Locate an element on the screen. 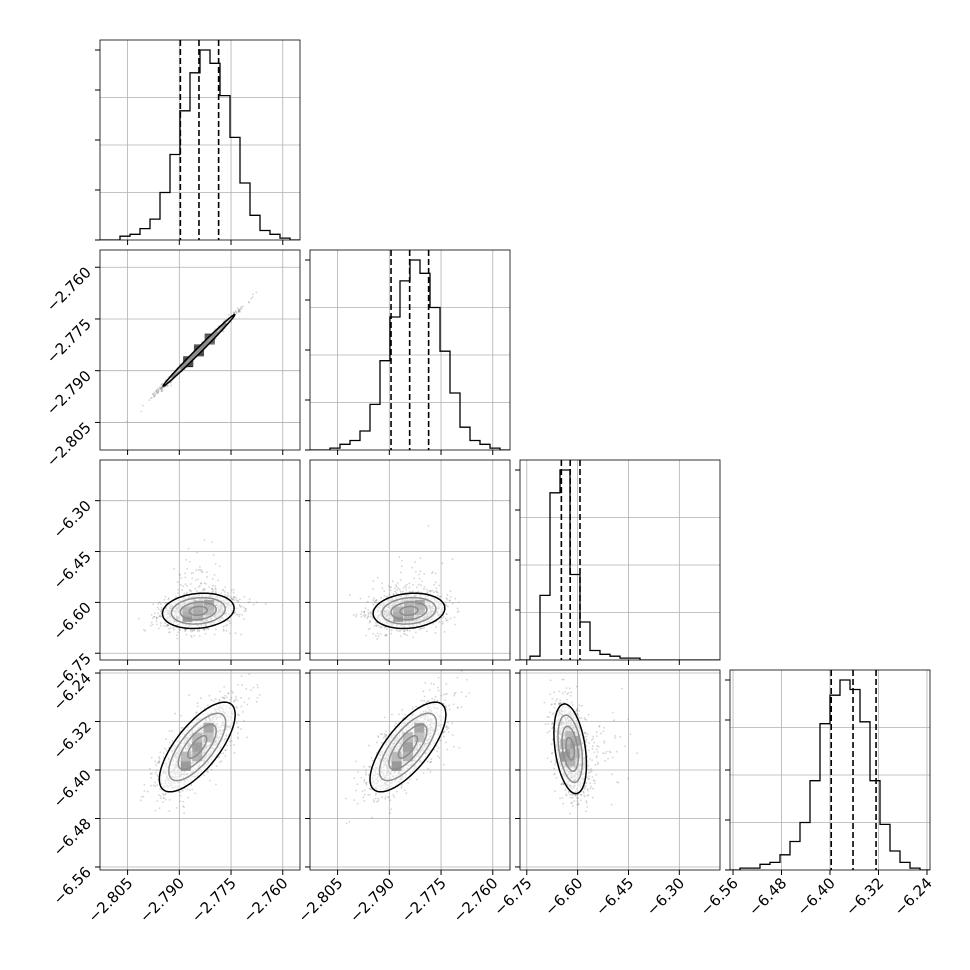 The height and width of the screenshot is (970, 970). hist-steps is located at coordinates (200, 144).